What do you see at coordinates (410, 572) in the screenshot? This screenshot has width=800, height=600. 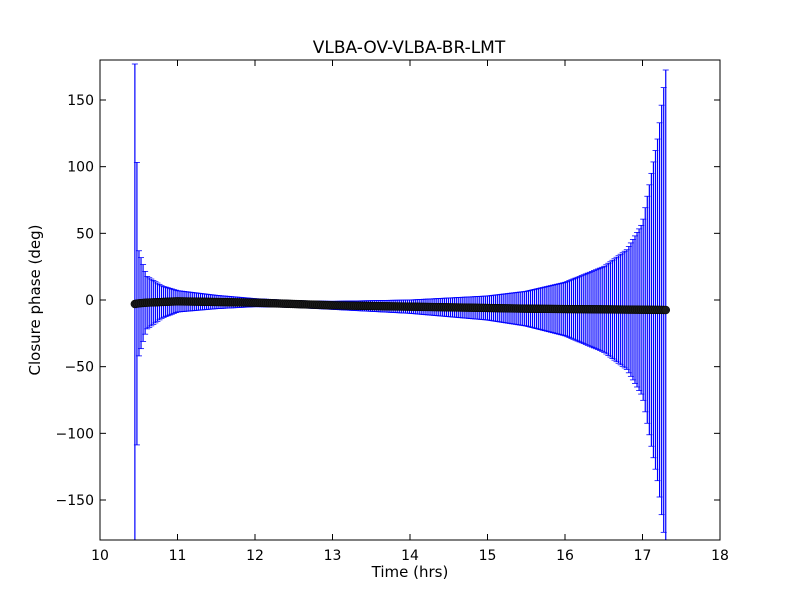 I see `x-axis-label: Time (hrs)` at bounding box center [410, 572].